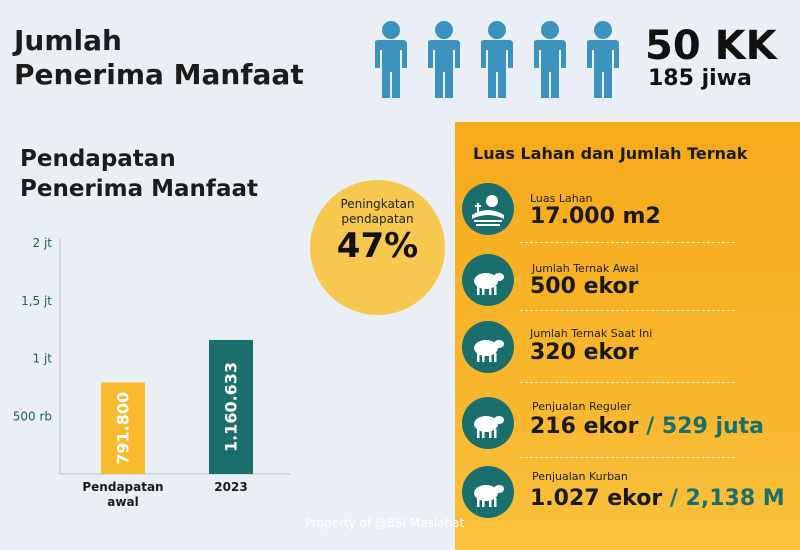 This screenshot has height=550, width=800. What do you see at coordinates (700, 78) in the screenshot?
I see `jiwa-count: 185 jiwa` at bounding box center [700, 78].